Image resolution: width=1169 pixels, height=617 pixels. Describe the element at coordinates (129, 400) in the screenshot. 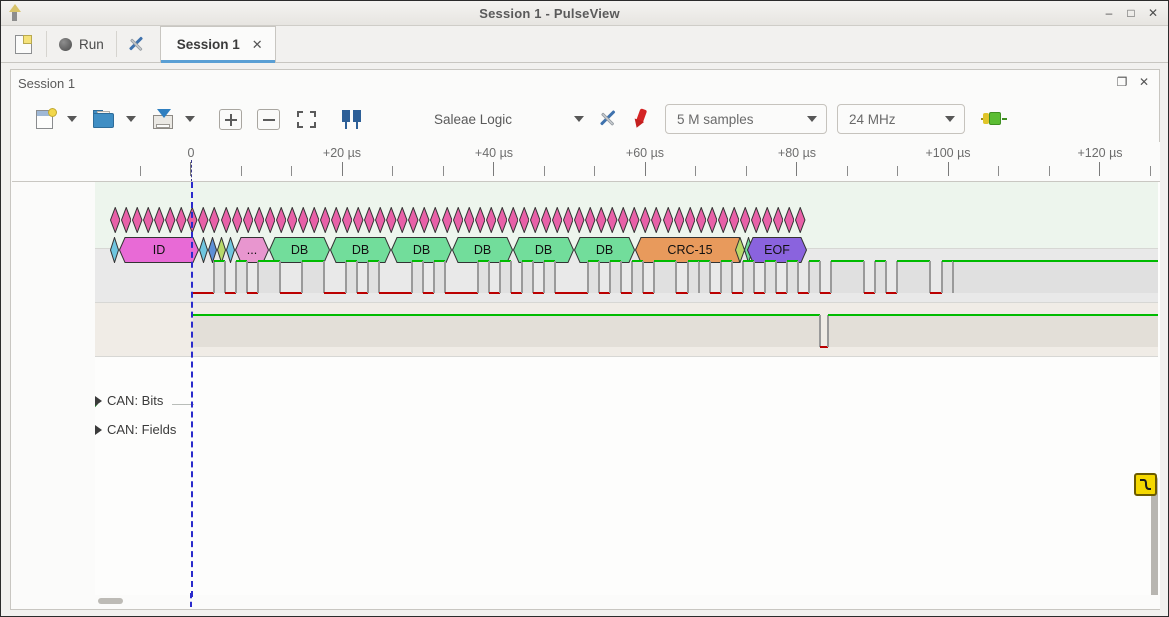

I see `can-bits-row-label: CAN: Bits` at that location.